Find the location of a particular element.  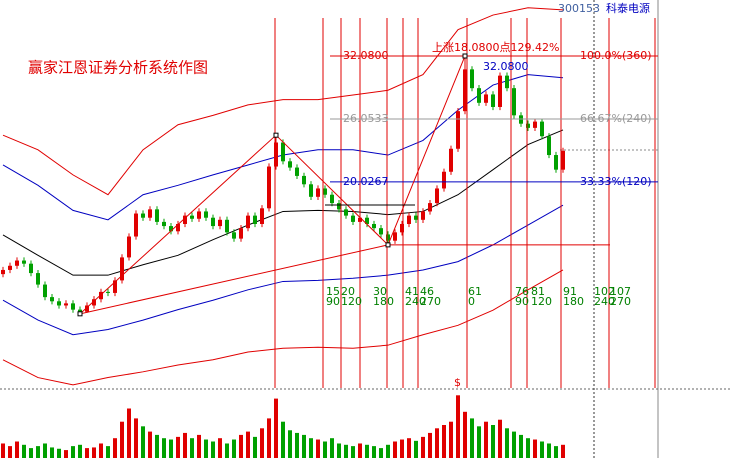

level-label: 20.0267 is located at coordinates (366, 181).